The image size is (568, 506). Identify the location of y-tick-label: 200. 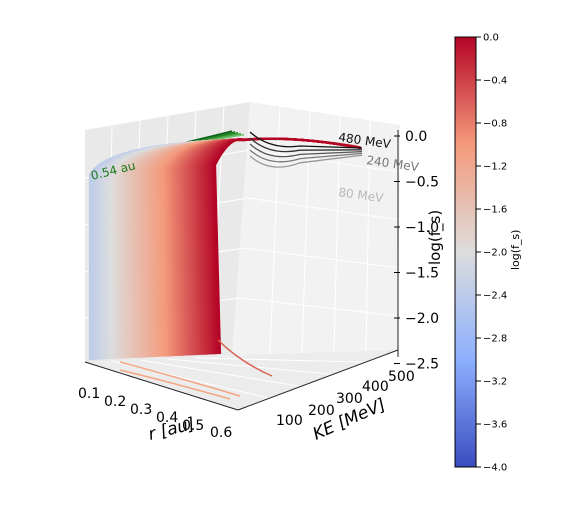
(321, 411).